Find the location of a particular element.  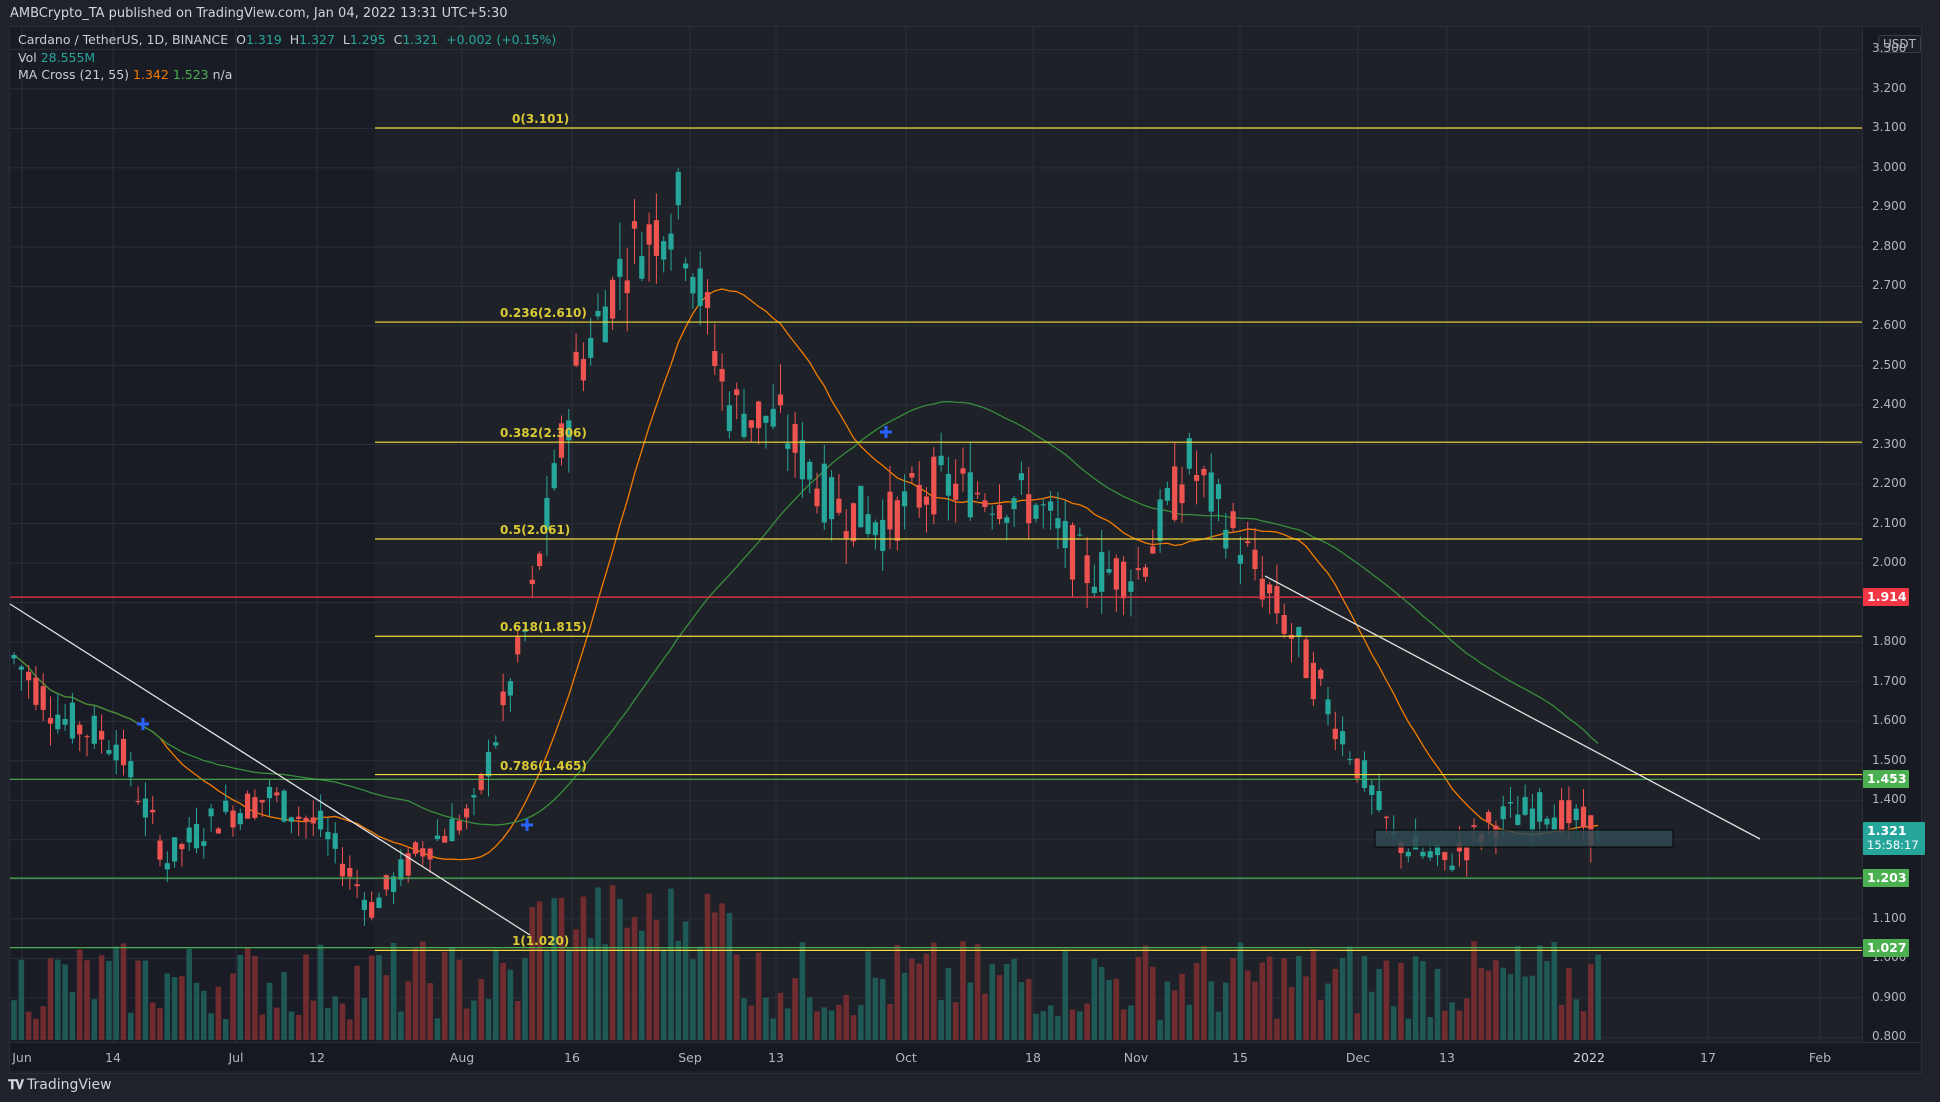

legend-open: 1.319 is located at coordinates (263, 39).